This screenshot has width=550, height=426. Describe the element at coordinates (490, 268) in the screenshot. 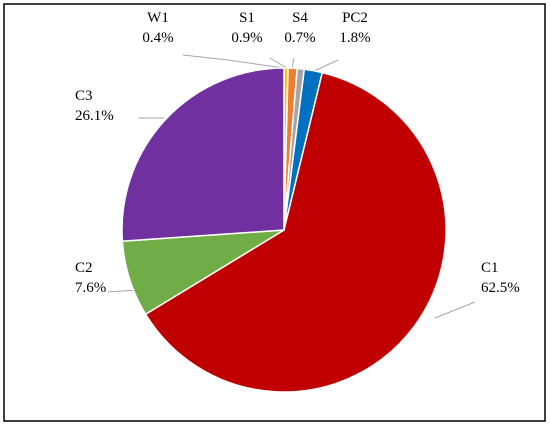

I see `slice-label-c1: C1` at that location.